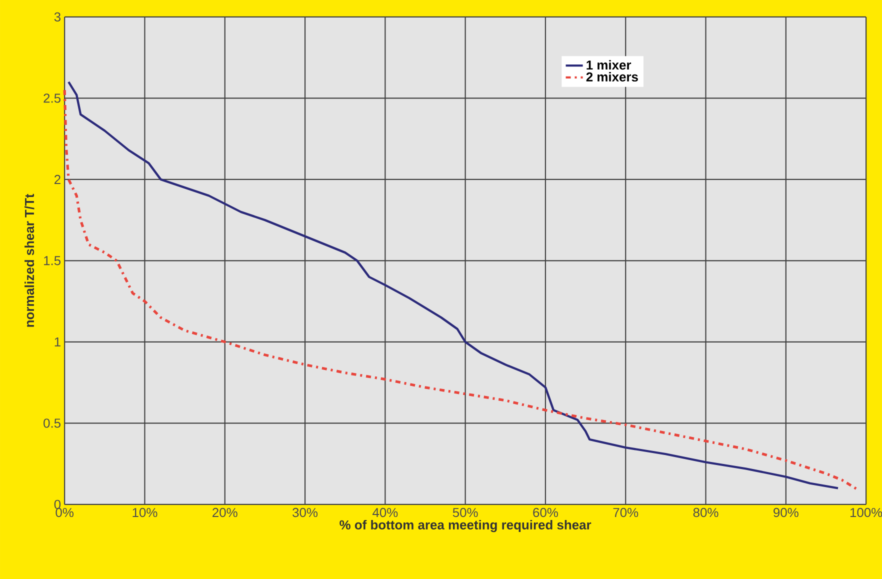  Describe the element at coordinates (57, 179) in the screenshot. I see `y-tick-label: 2` at that location.